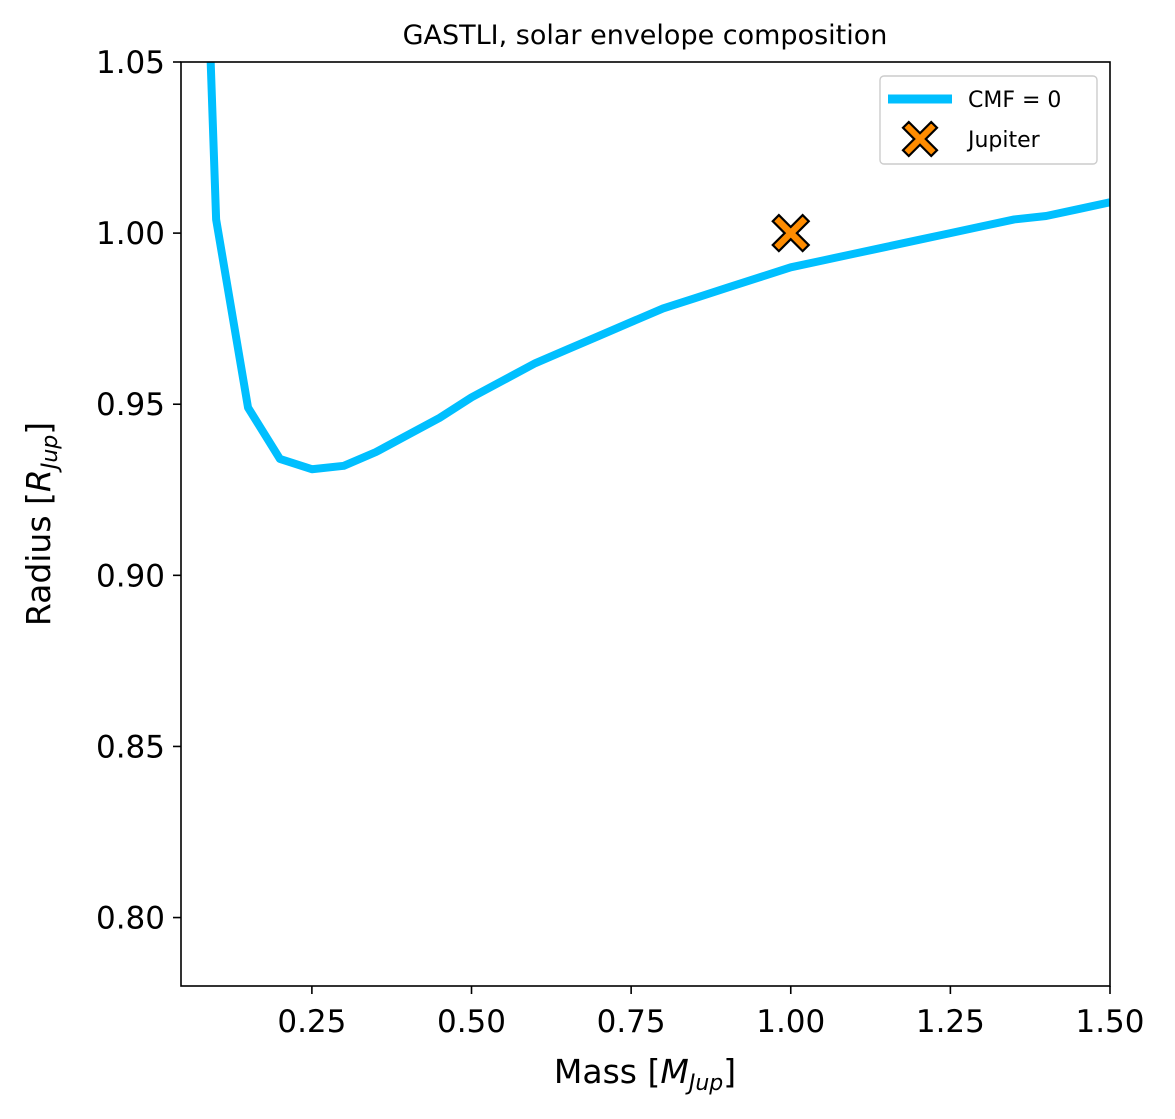 This screenshot has width=1175, height=1119. What do you see at coordinates (1014, 100) in the screenshot?
I see `legend-label-cmf: CMF = 0` at bounding box center [1014, 100].